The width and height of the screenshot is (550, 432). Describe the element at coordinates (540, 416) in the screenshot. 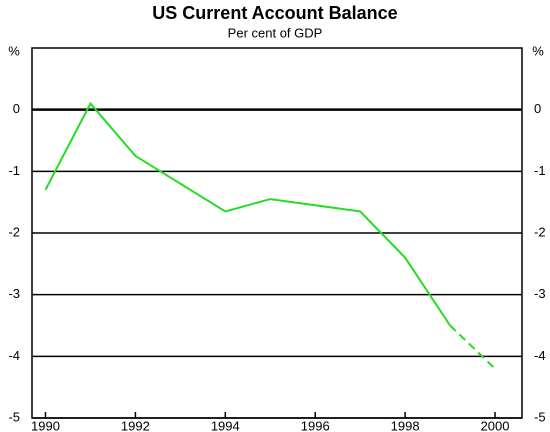

I see `y-tick-label-right: -5` at that location.